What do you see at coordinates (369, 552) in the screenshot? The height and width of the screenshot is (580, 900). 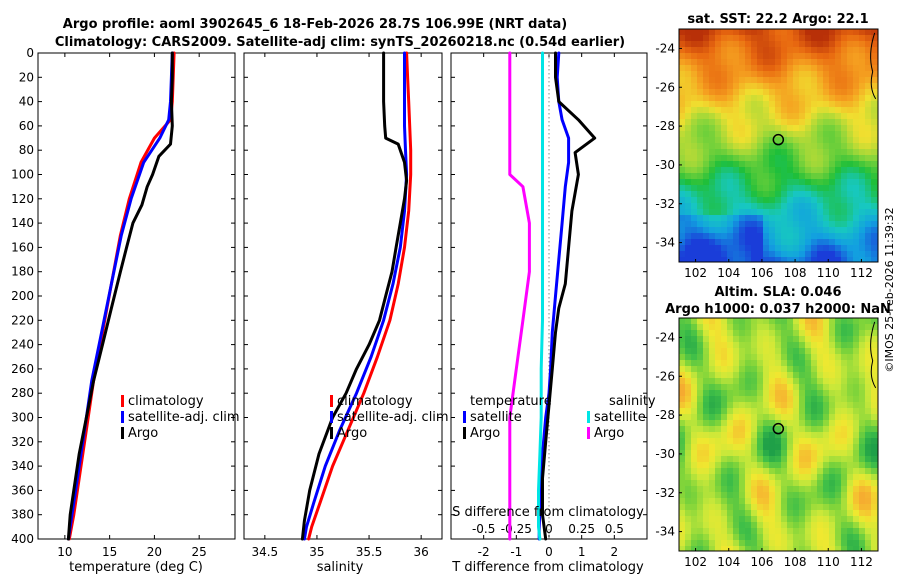 I see `x-tick-label: 35.5` at bounding box center [369, 552].